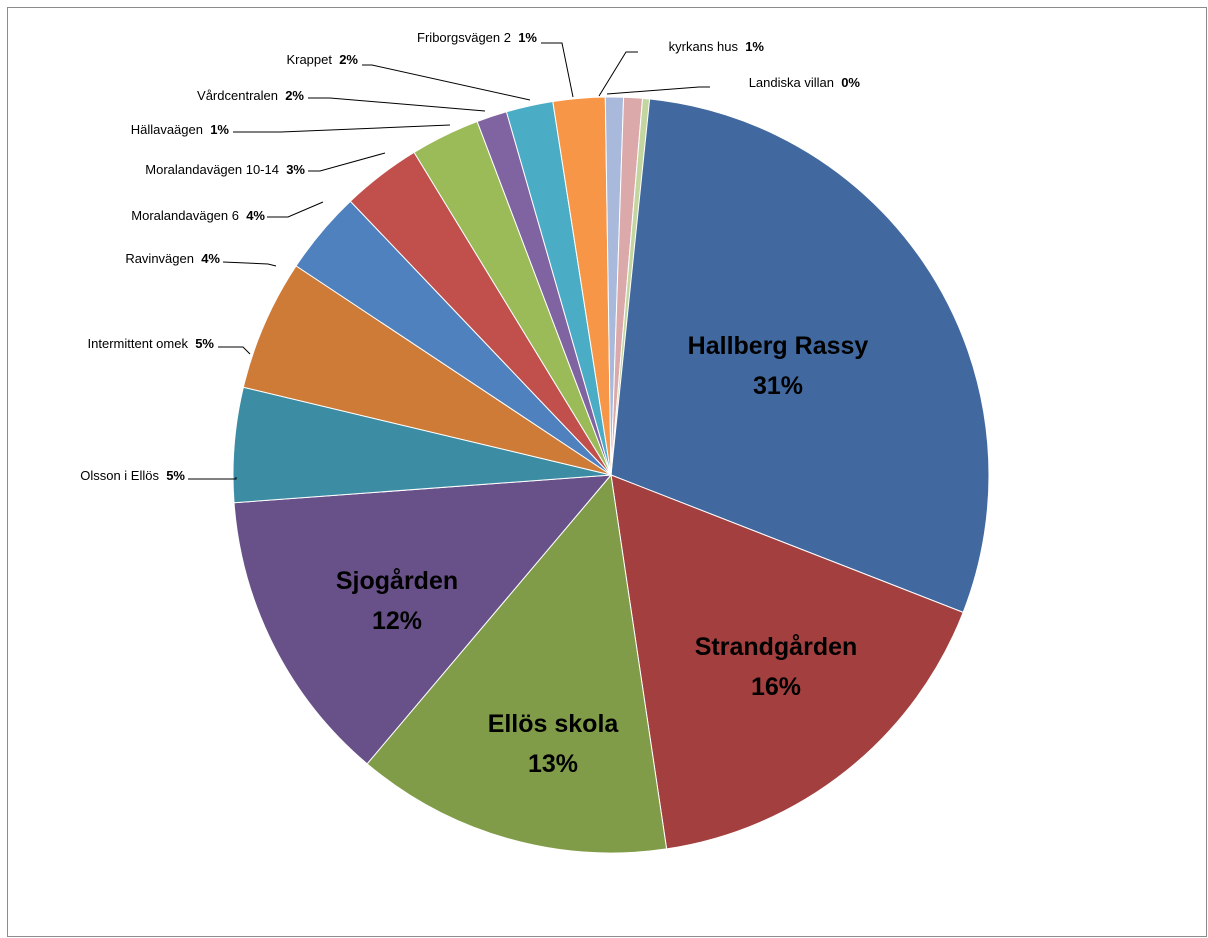 Image resolution: width=1208 pixels, height=938 pixels. What do you see at coordinates (397, 581) in the screenshot?
I see `slice-label-sjogården: Sjogården` at bounding box center [397, 581].